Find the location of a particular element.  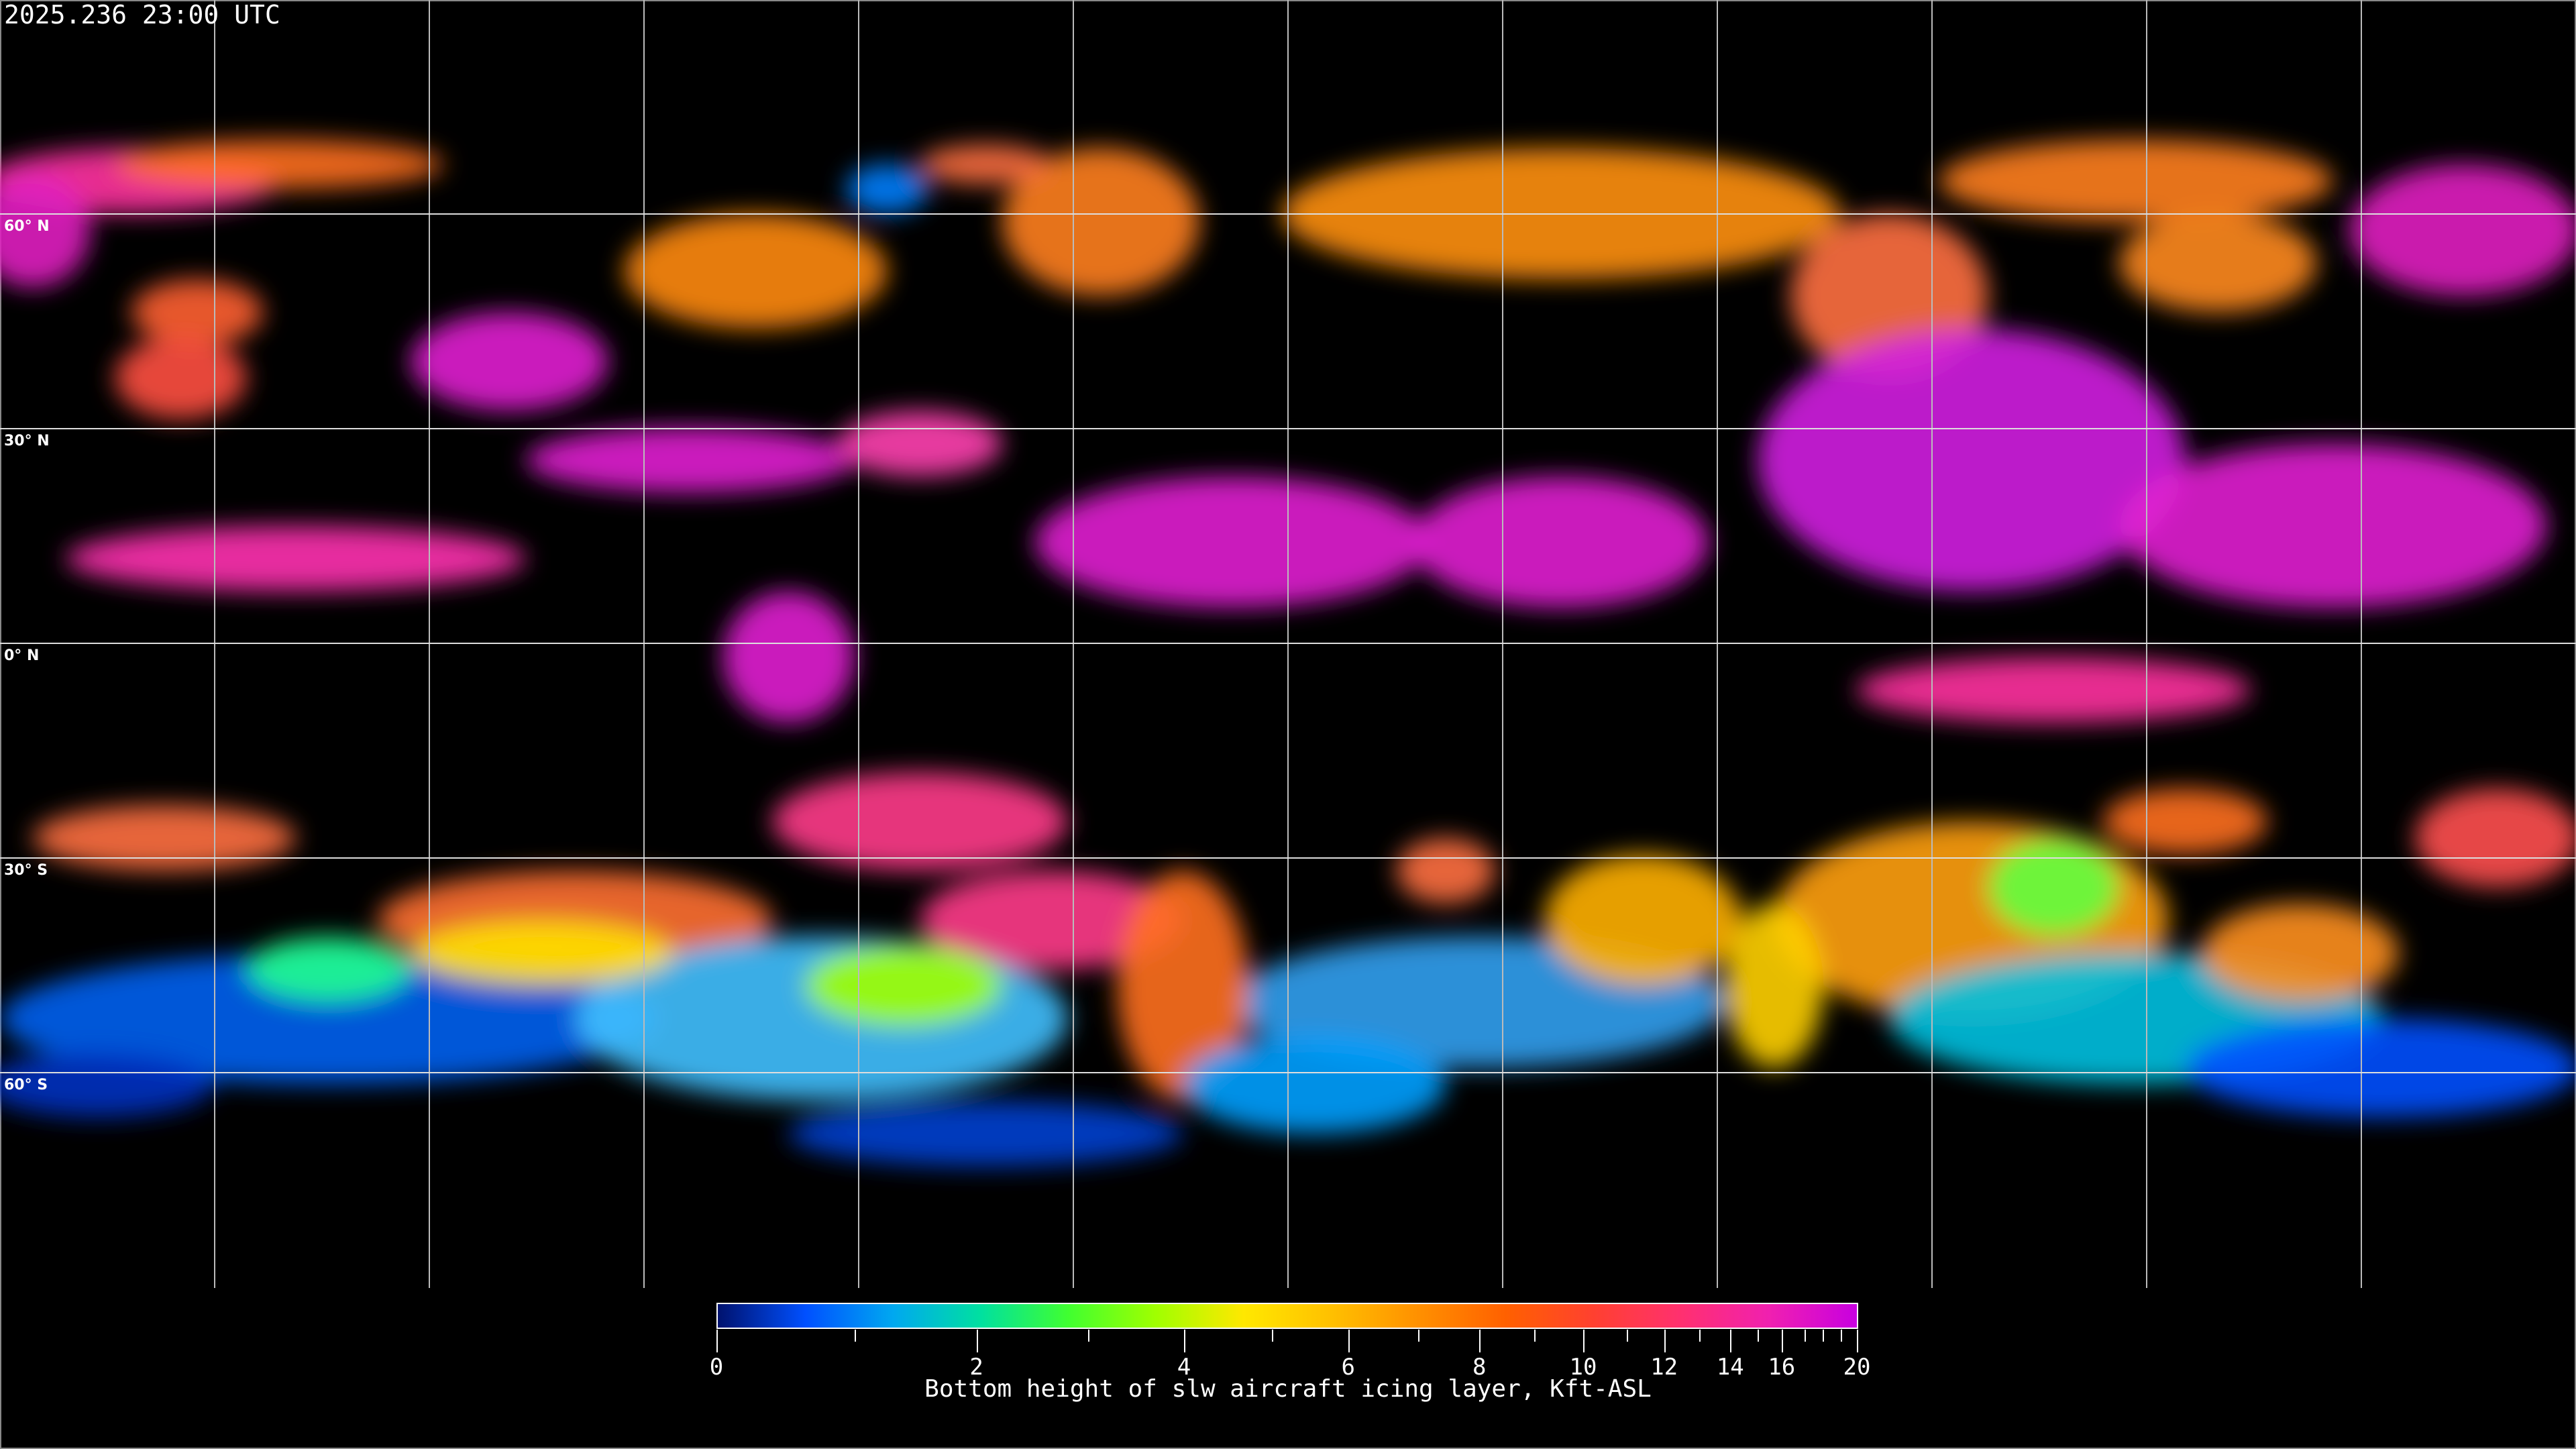

colorbar-tick-label: 0 is located at coordinates (716, 1367).